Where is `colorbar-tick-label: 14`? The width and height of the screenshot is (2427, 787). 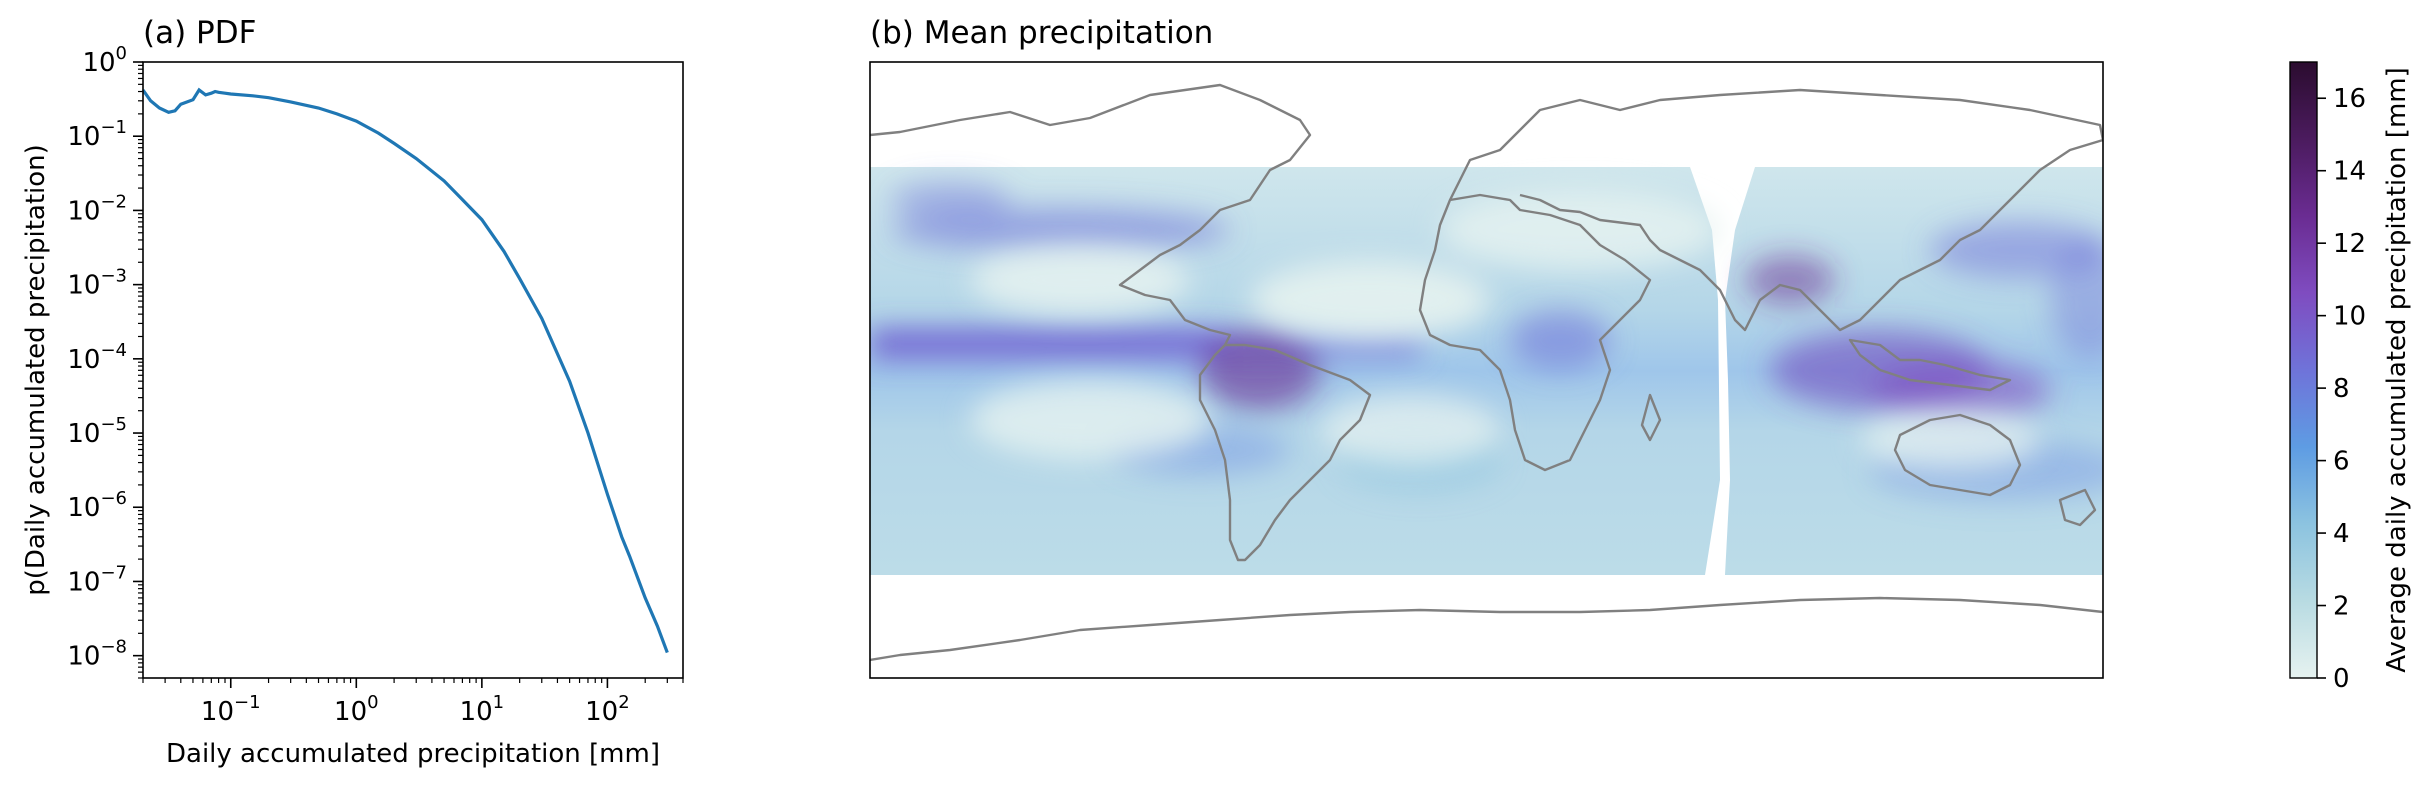 colorbar-tick-label: 14 is located at coordinates (2349, 172).